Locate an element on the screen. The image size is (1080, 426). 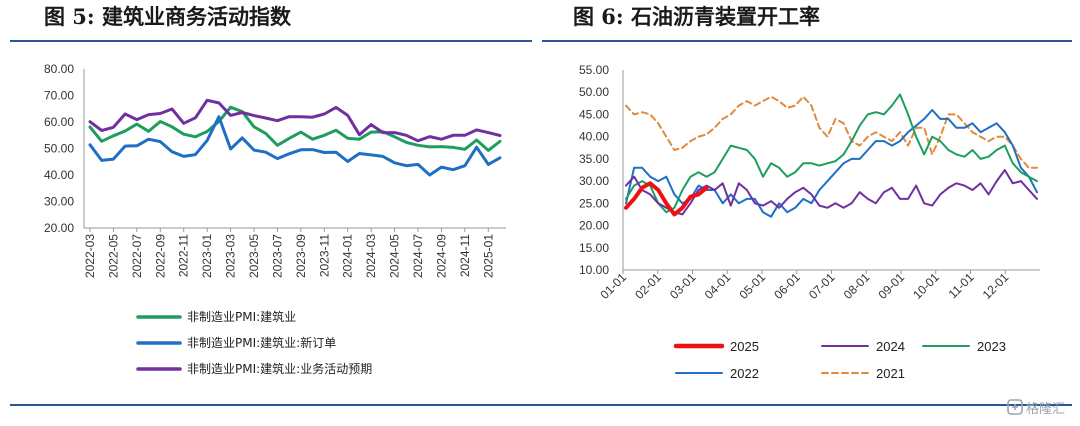
glh-logo-icon is located at coordinates (1015, 407).